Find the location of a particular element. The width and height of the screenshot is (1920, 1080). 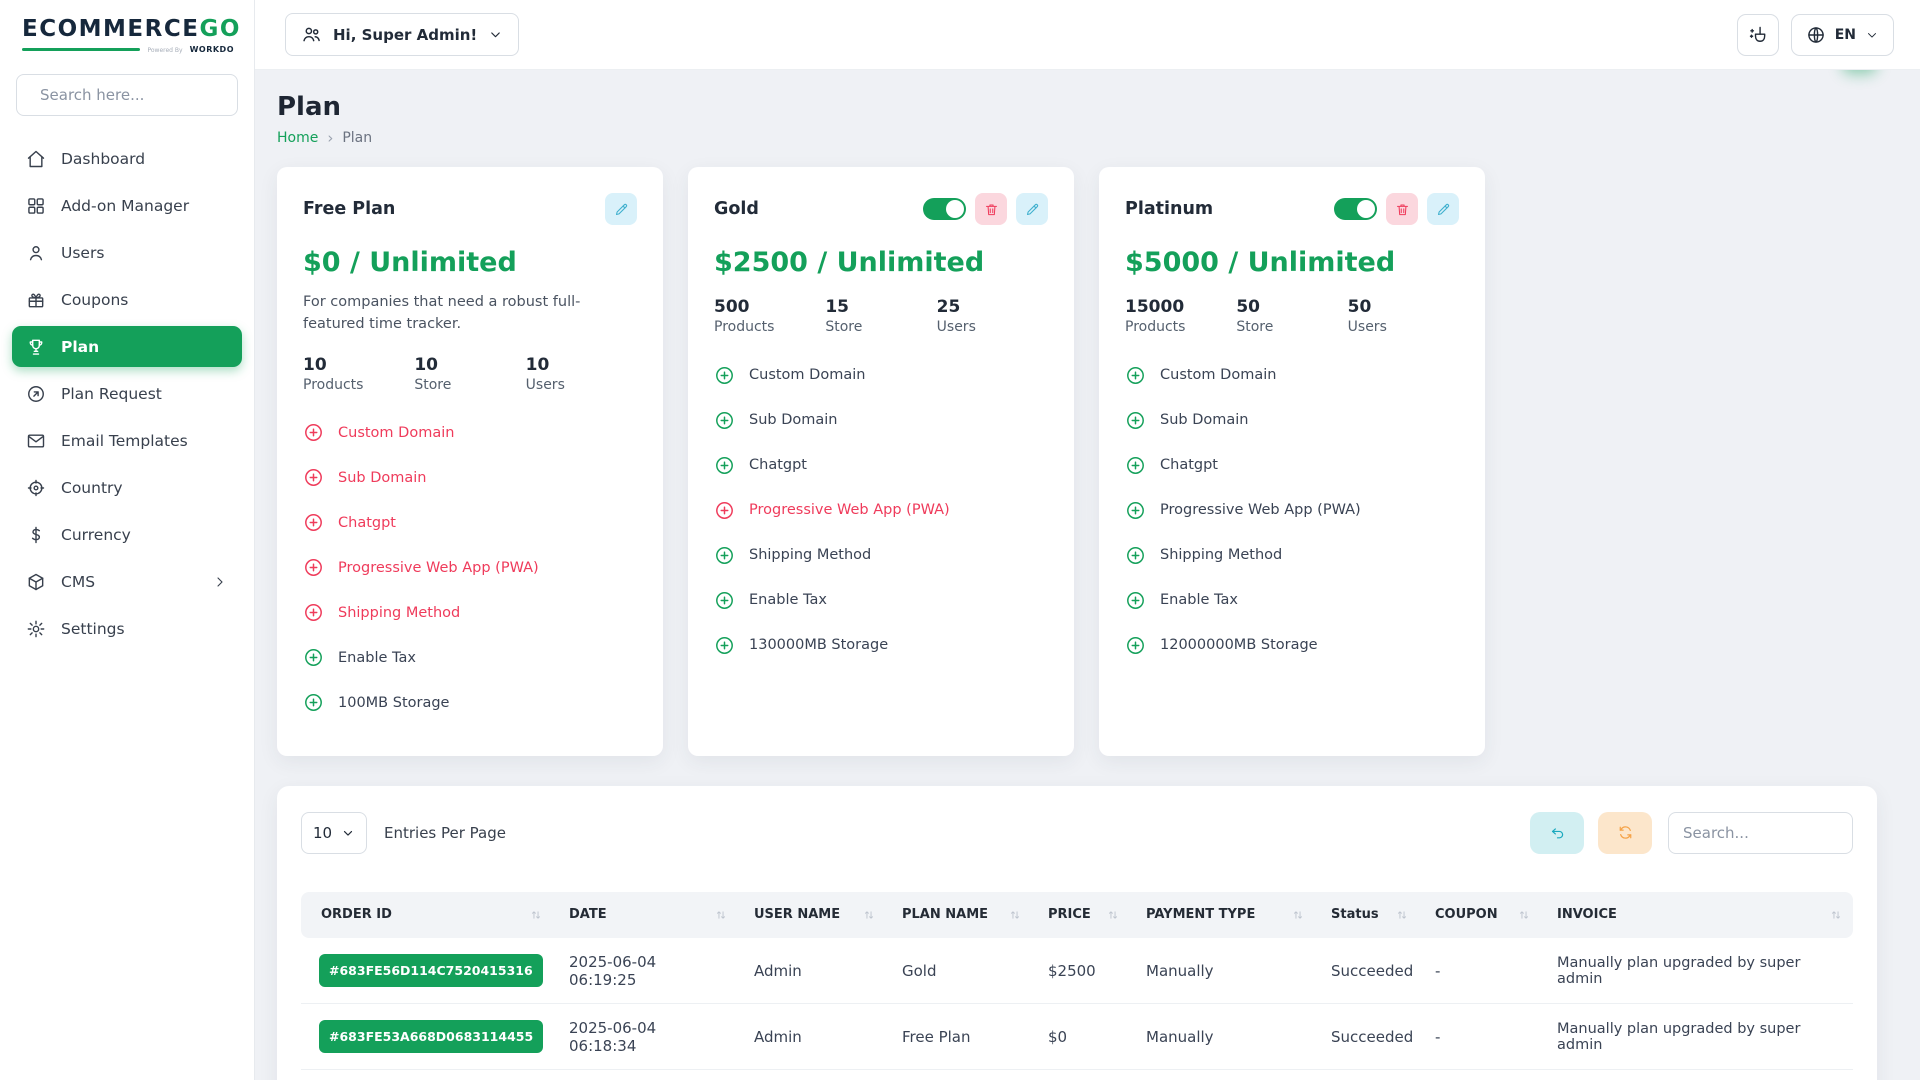

plan-stats: 15000 Products 50 Store 50 Users is located at coordinates (1292, 316).